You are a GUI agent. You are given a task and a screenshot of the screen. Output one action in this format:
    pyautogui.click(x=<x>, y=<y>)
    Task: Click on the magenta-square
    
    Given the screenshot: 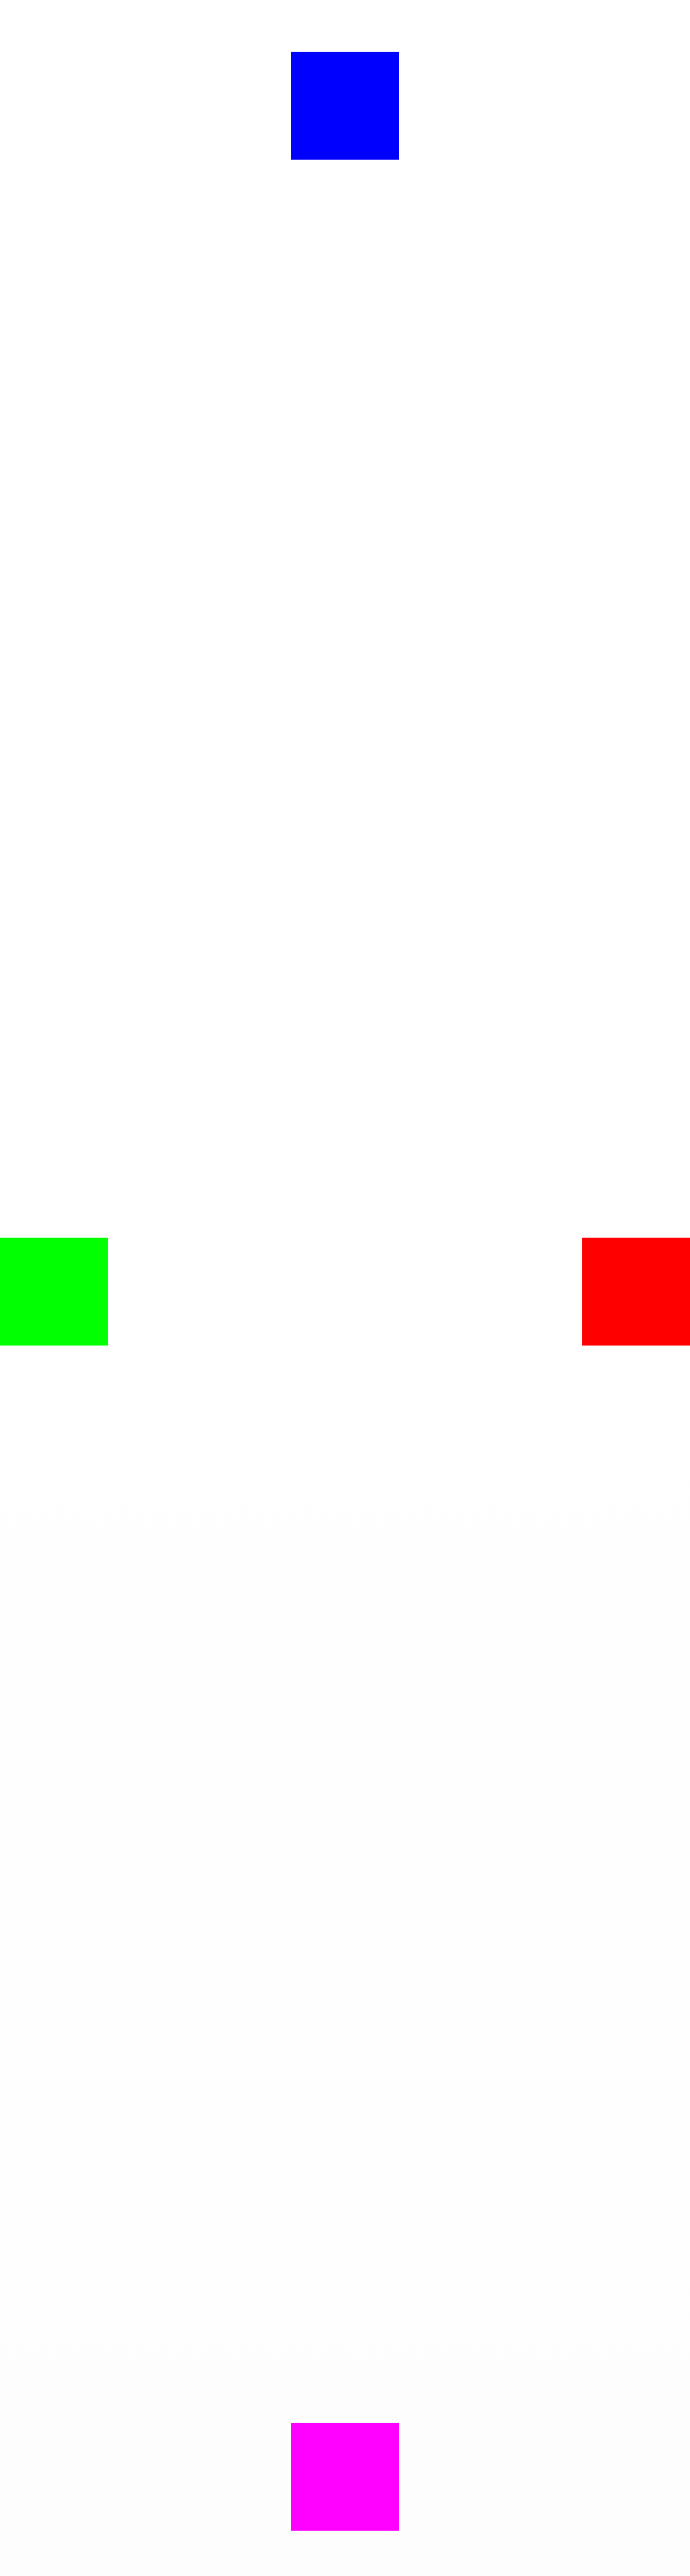 What is the action you would take?
    pyautogui.click(x=345, y=2477)
    